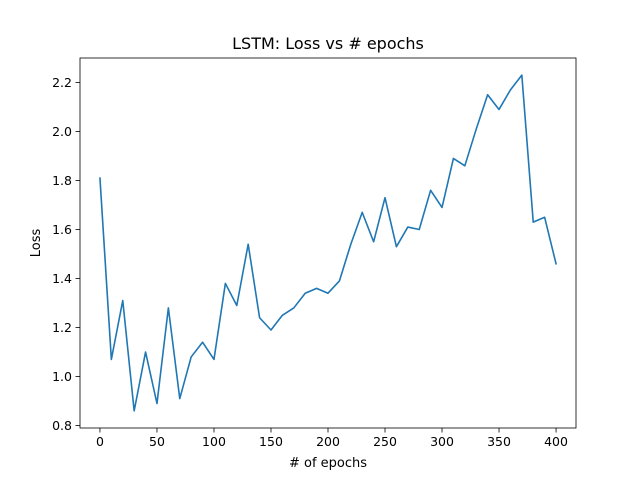 This screenshot has height=480, width=640. Describe the element at coordinates (100, 441) in the screenshot. I see `x-tick-label: 0` at that location.